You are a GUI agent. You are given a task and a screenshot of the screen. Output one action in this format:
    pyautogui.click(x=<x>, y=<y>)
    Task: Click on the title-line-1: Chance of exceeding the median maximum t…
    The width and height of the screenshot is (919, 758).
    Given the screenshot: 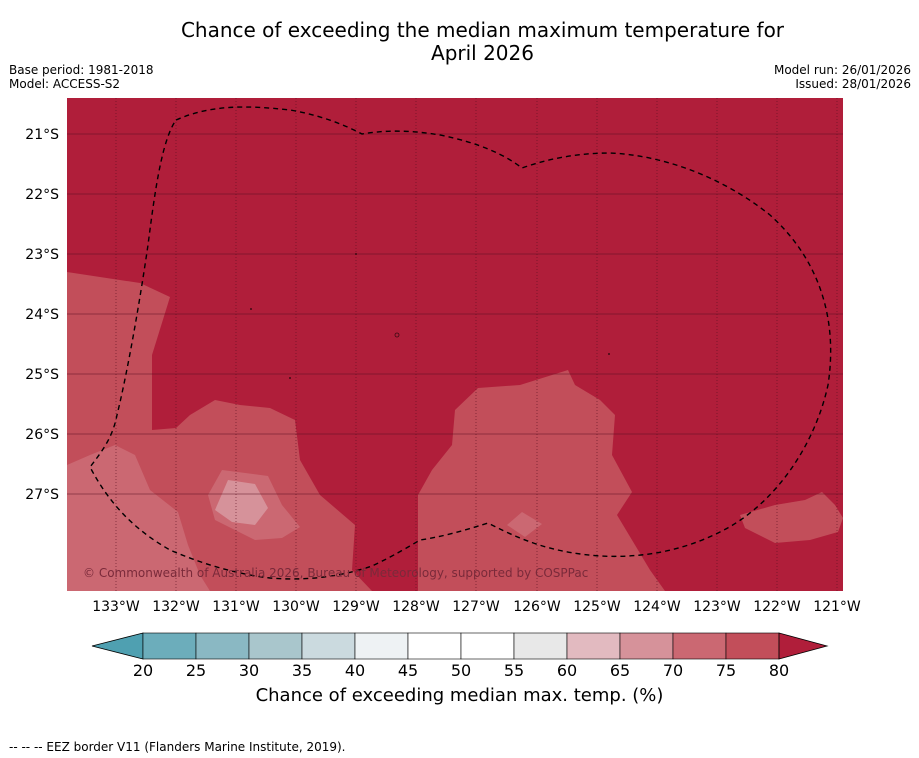 What is the action you would take?
    pyautogui.click(x=482, y=30)
    